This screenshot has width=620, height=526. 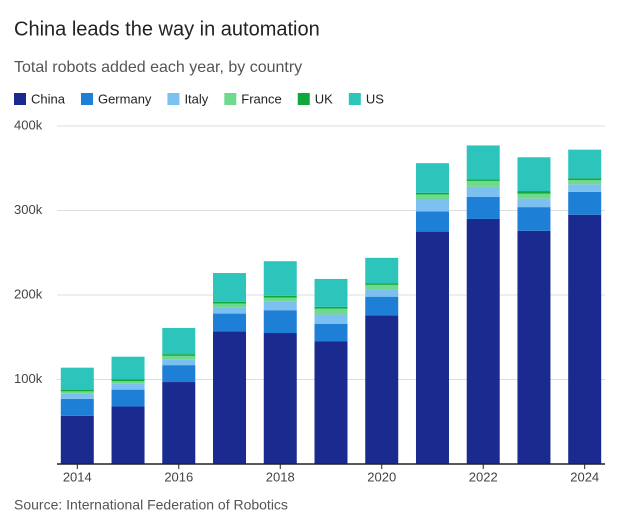 What do you see at coordinates (158, 67) in the screenshot?
I see `chart-subtitle: Total robots added each year, by country` at bounding box center [158, 67].